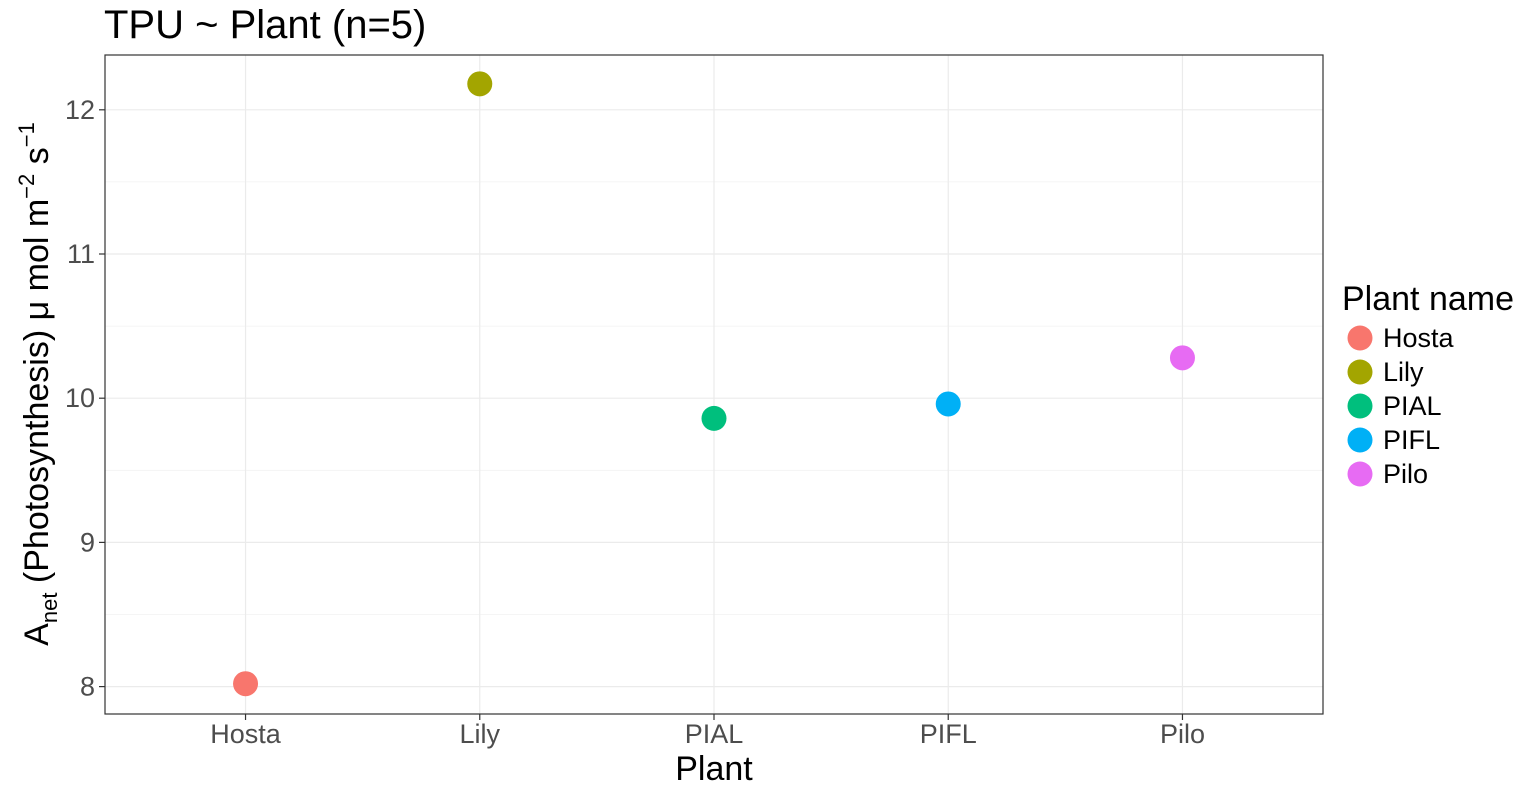  Describe the element at coordinates (26, 186) in the screenshot. I see `y-axis-title-sup1: −2` at that location.